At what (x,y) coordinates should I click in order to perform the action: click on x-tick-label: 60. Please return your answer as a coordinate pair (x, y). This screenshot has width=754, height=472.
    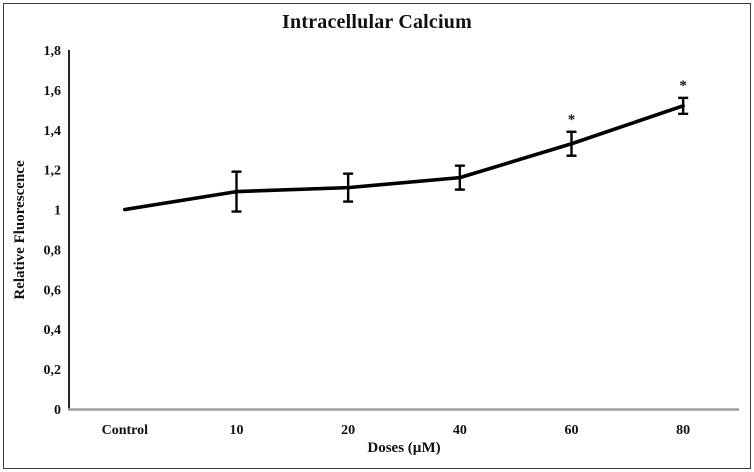
    Looking at the image, I should click on (572, 430).